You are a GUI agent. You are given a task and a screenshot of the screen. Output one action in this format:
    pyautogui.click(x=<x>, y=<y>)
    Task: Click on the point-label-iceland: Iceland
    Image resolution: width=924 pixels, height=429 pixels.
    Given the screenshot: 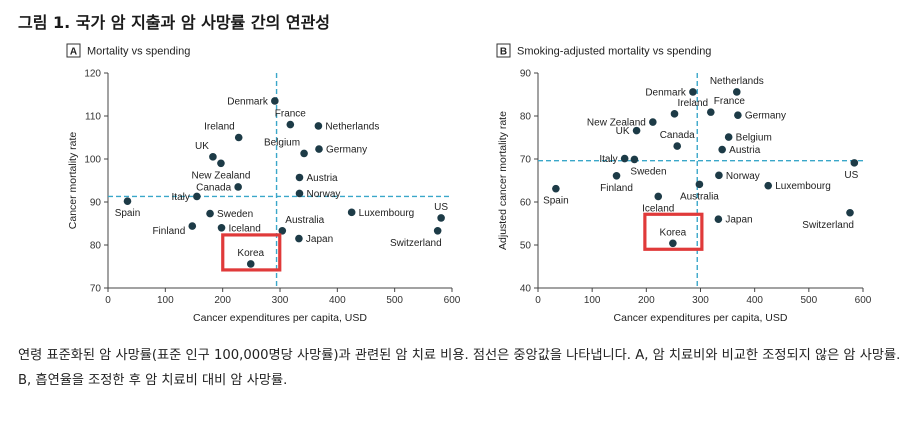 What is the action you would take?
    pyautogui.click(x=245, y=228)
    